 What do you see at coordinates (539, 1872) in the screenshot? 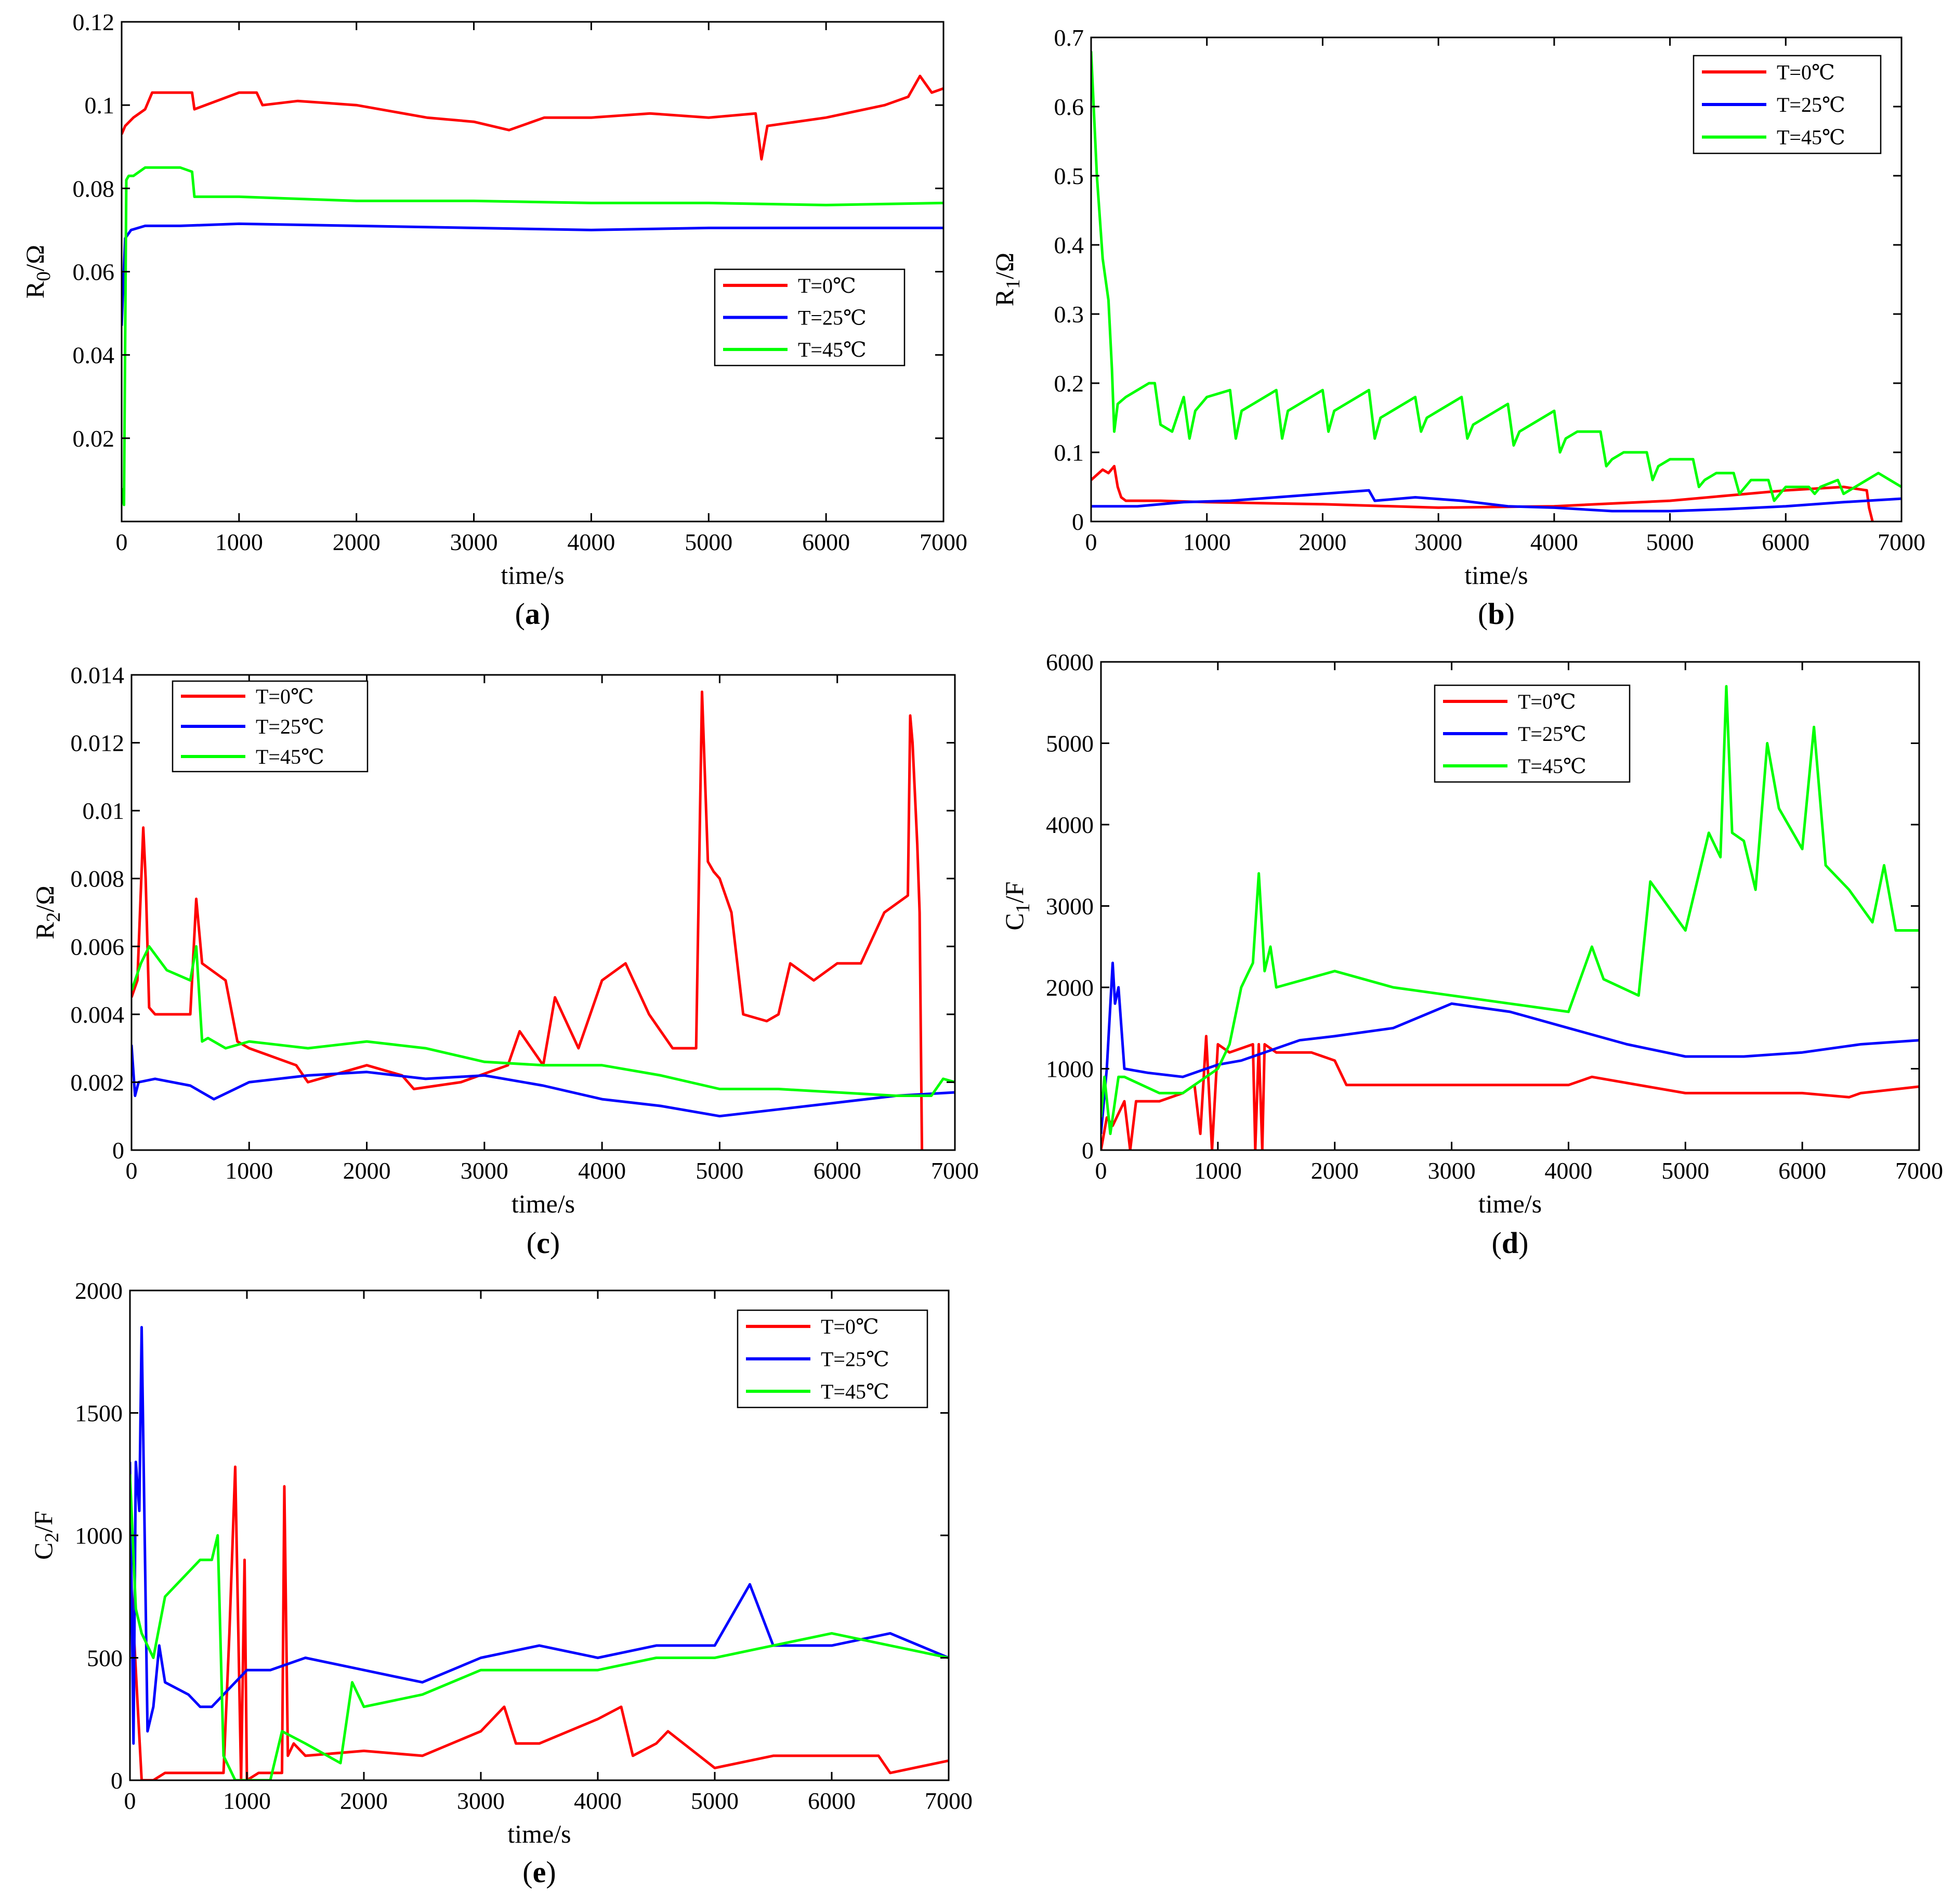
I see `panel-label-letter: e` at bounding box center [539, 1872].